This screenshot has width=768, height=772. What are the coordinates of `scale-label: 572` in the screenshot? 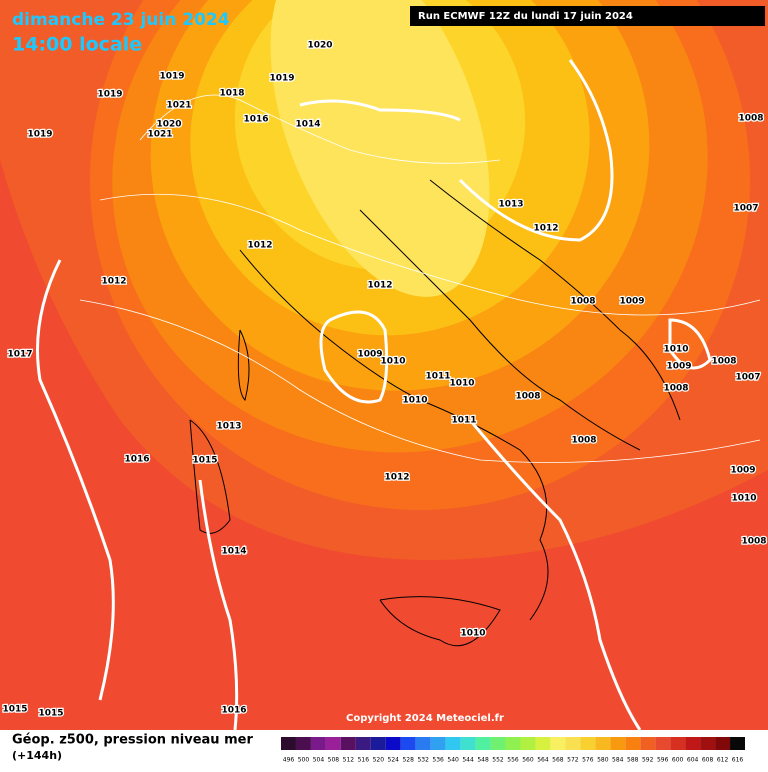 It's located at (573, 760).